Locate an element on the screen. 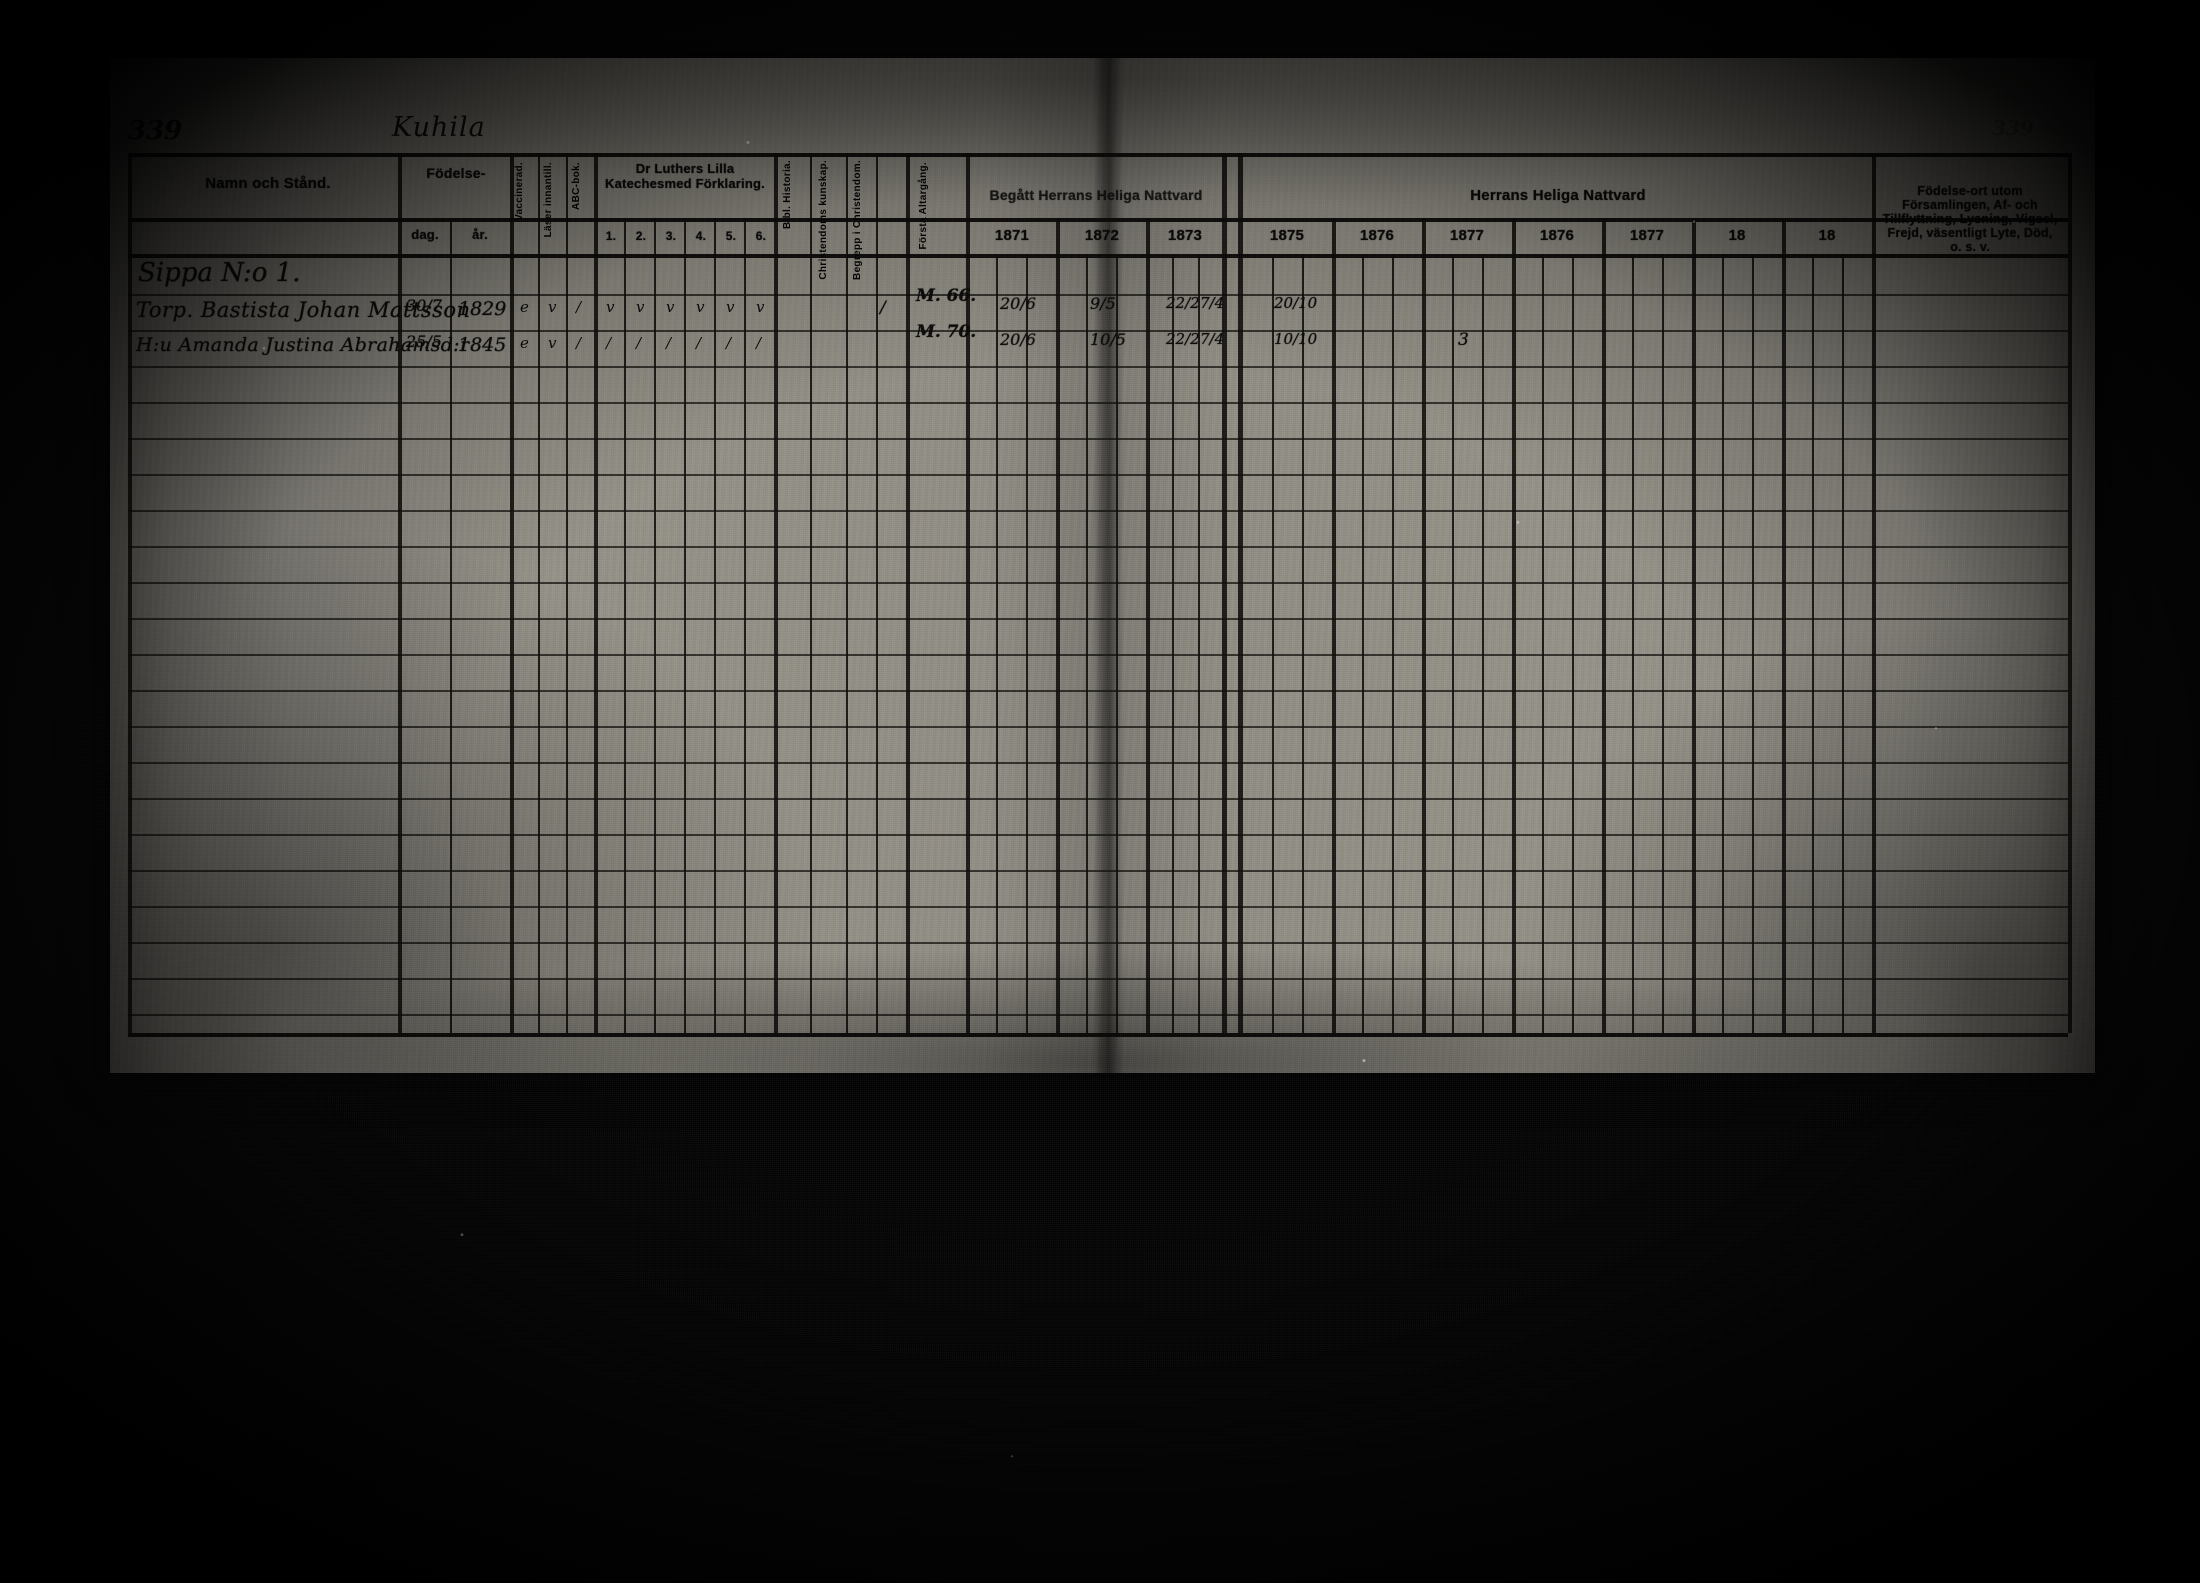 This screenshot has width=2200, height=1583. row-1-mark-9: v is located at coordinates (760, 307).